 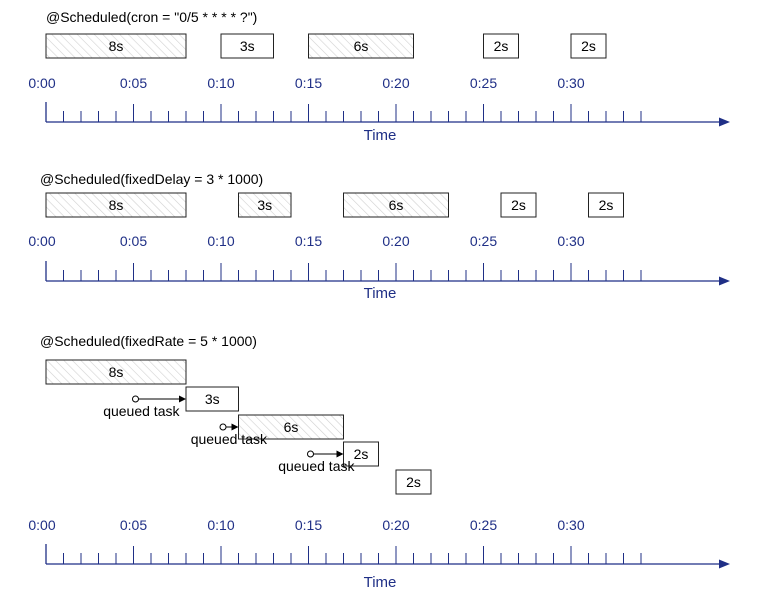 What do you see at coordinates (151, 179) in the screenshot?
I see `panel-title-fixed-delay: @Scheduled(fixedDelay = 3 * 1000)` at bounding box center [151, 179].